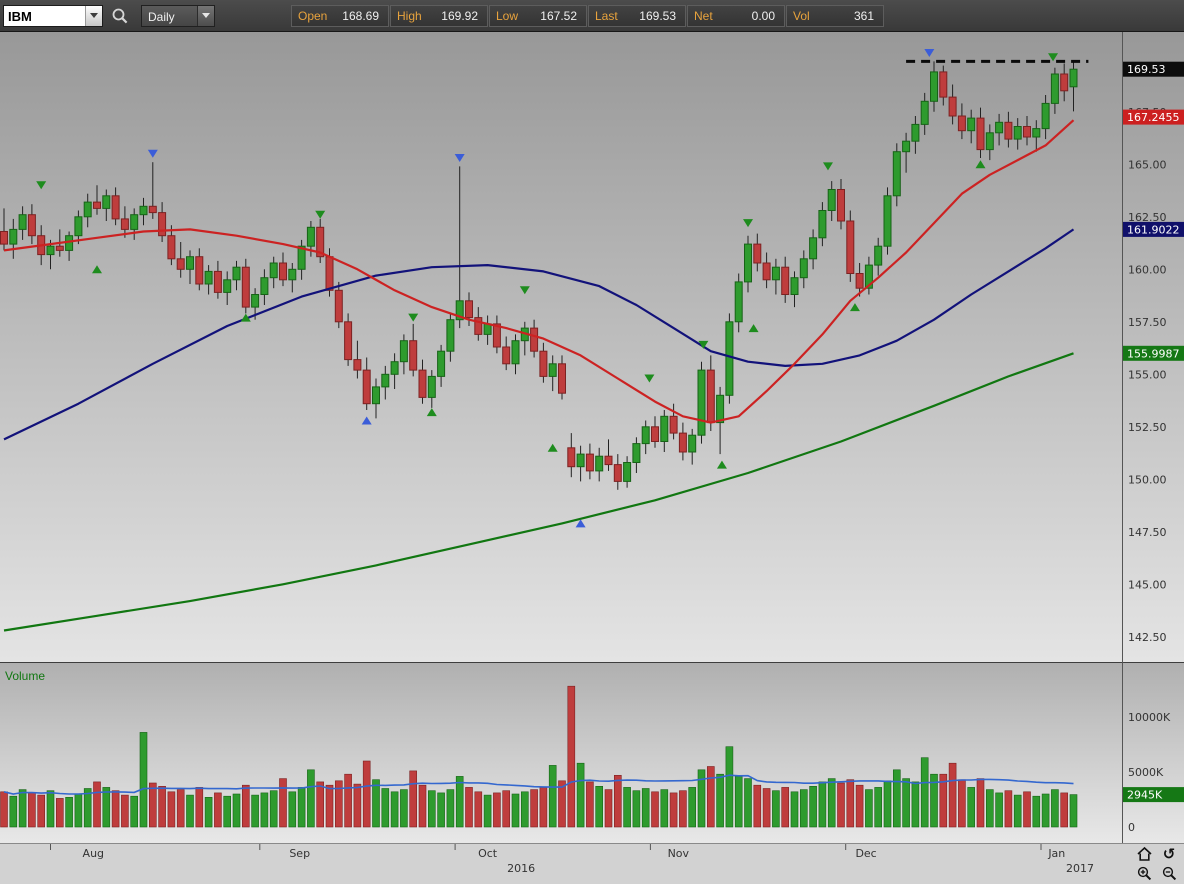  What do you see at coordinates (93, 15) in the screenshot?
I see `symbol-dropdown-button` at bounding box center [93, 15].